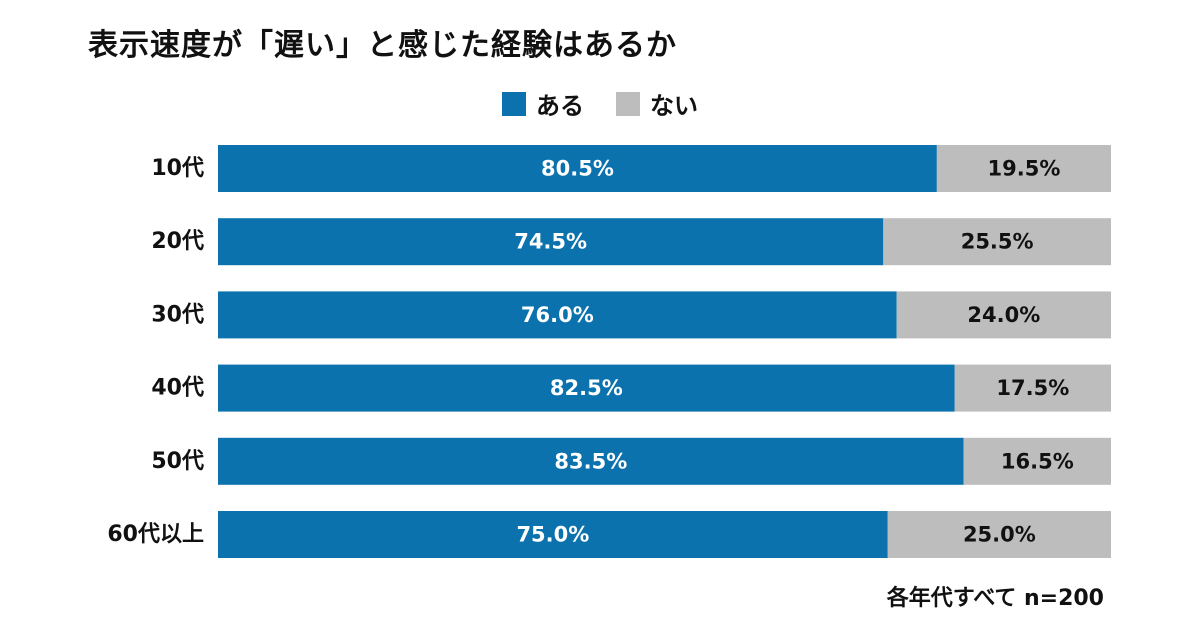 The image size is (1200, 630). I want to click on legend-item-nai: ない, so click(657, 103).